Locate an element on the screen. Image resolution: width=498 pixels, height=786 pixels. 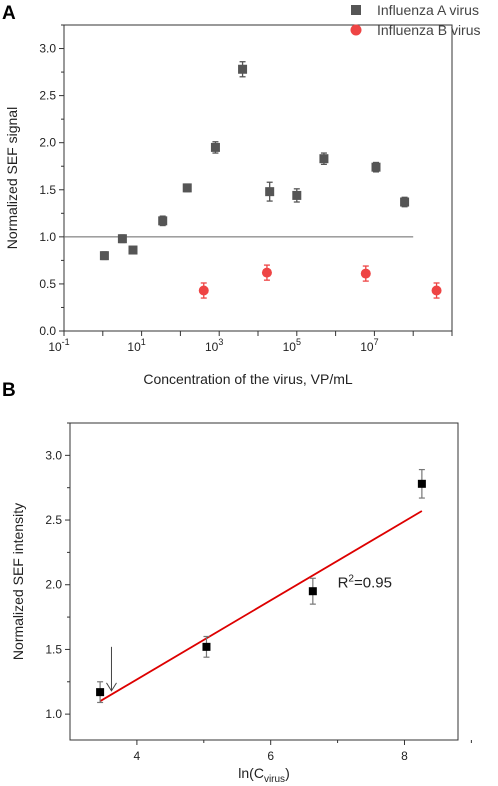
r-squared-annotation: R2=0.95 is located at coordinates (365, 582).